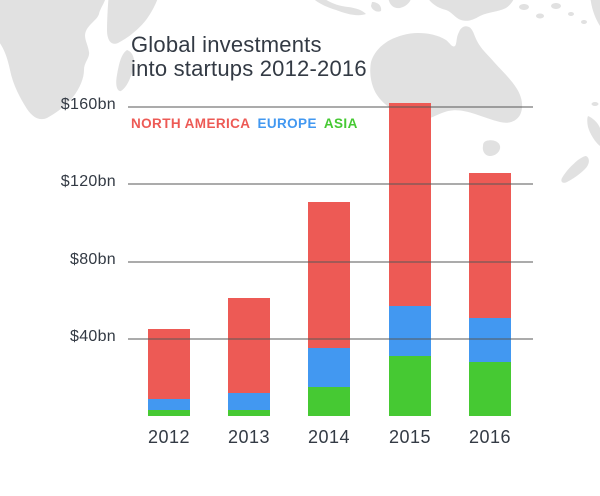 The image size is (600, 496). I want to click on gridline-120bn, so click(330, 184).